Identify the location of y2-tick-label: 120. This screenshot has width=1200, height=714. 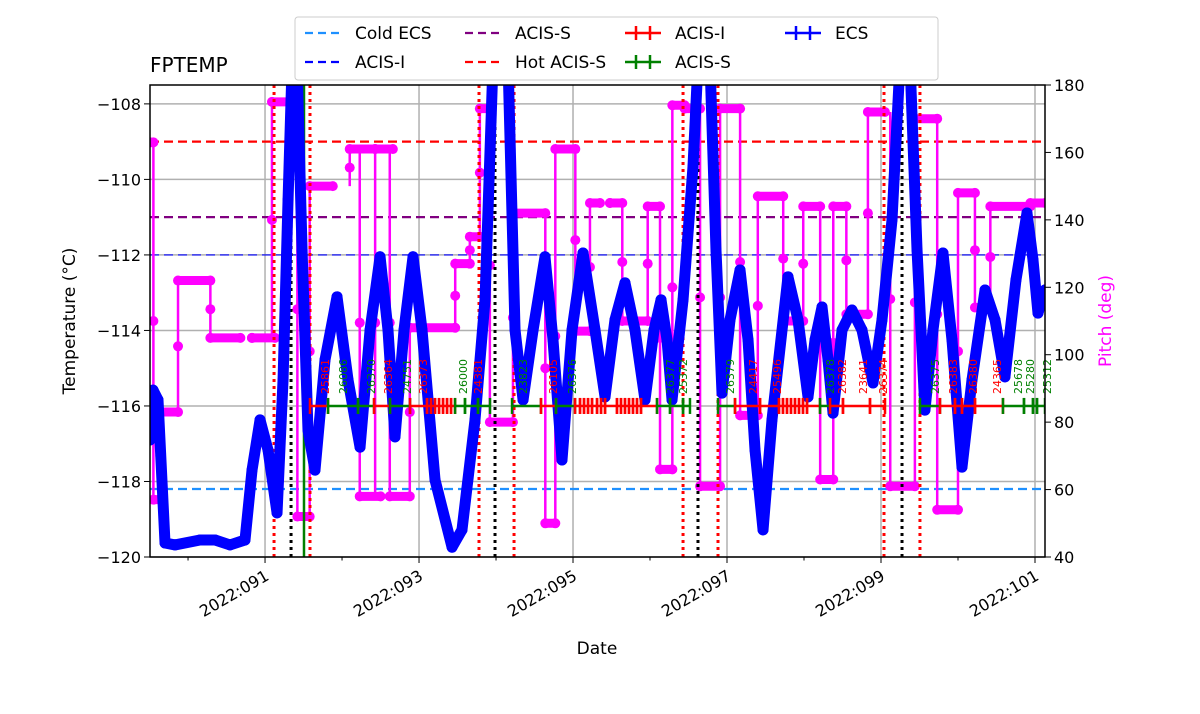
(1069, 287).